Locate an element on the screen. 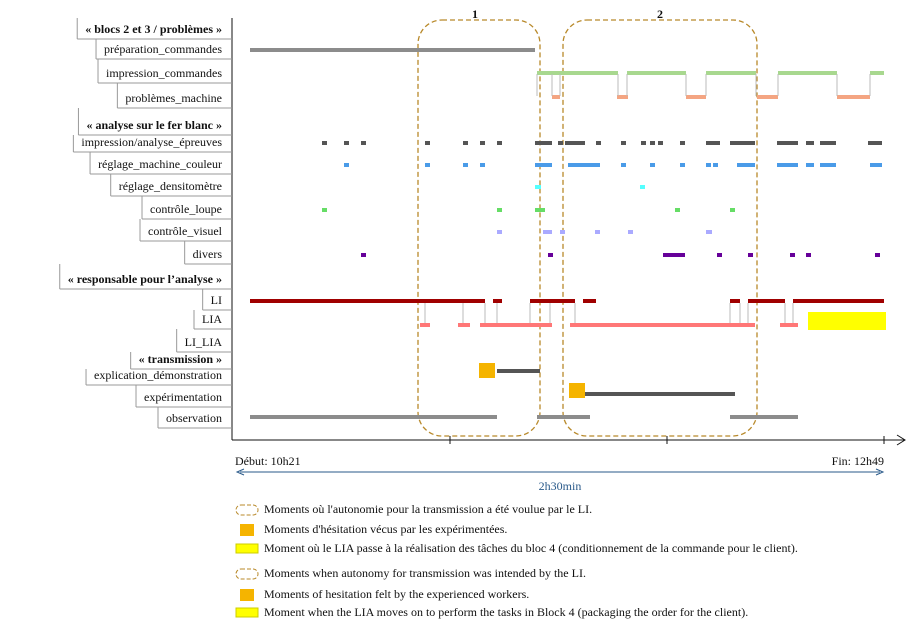 The width and height of the screenshot is (918, 625). row-label: contrôle_visuel is located at coordinates (185, 231).